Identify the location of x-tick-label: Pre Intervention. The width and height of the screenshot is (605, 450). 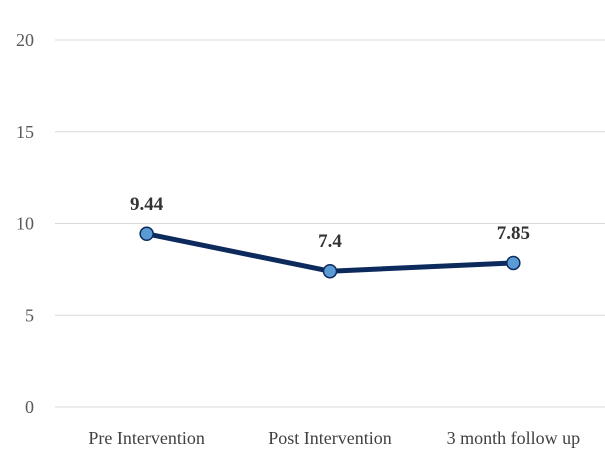
(146, 438).